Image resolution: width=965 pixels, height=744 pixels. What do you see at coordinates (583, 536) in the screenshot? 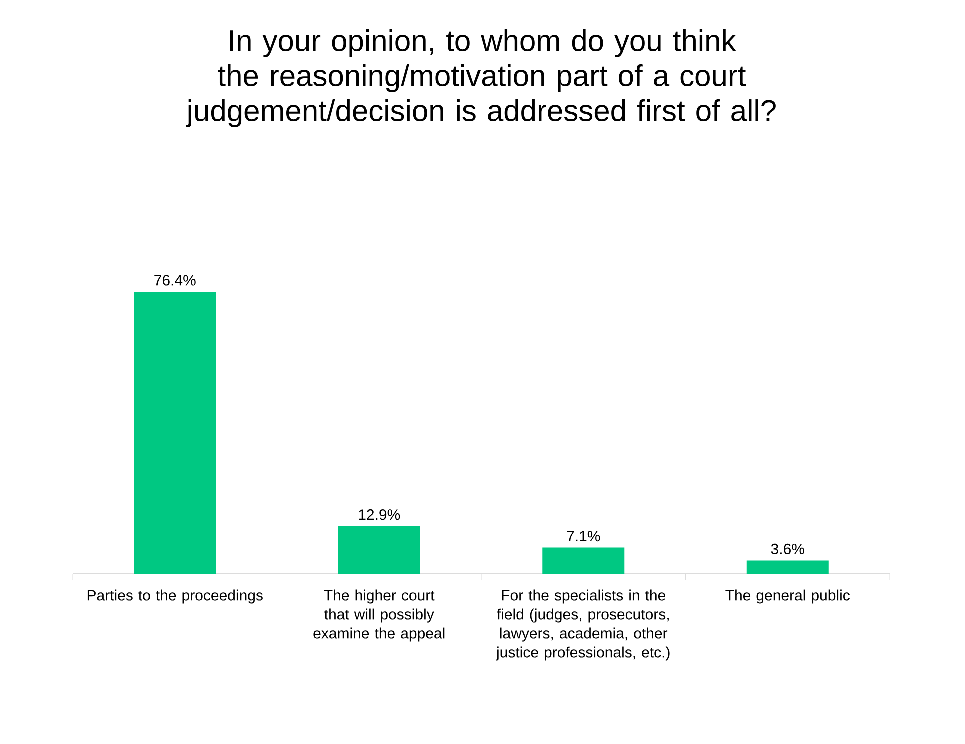
I see `data-label: 7.1%` at bounding box center [583, 536].